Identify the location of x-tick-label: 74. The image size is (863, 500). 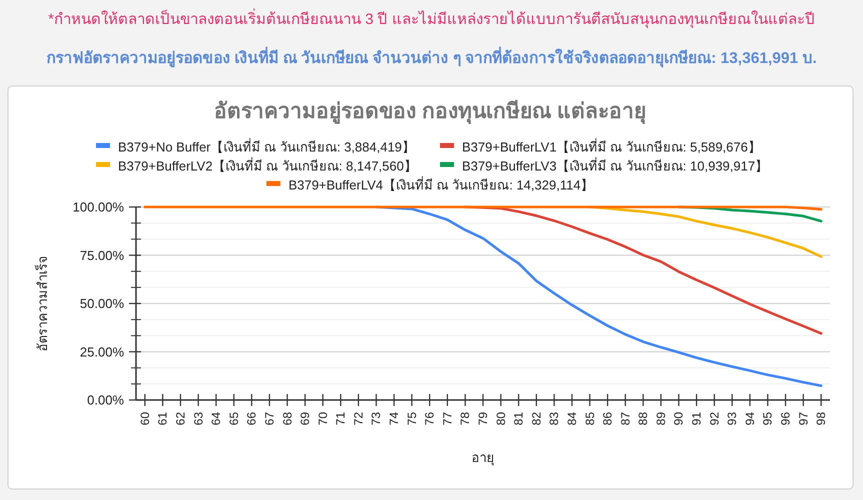
(394, 419).